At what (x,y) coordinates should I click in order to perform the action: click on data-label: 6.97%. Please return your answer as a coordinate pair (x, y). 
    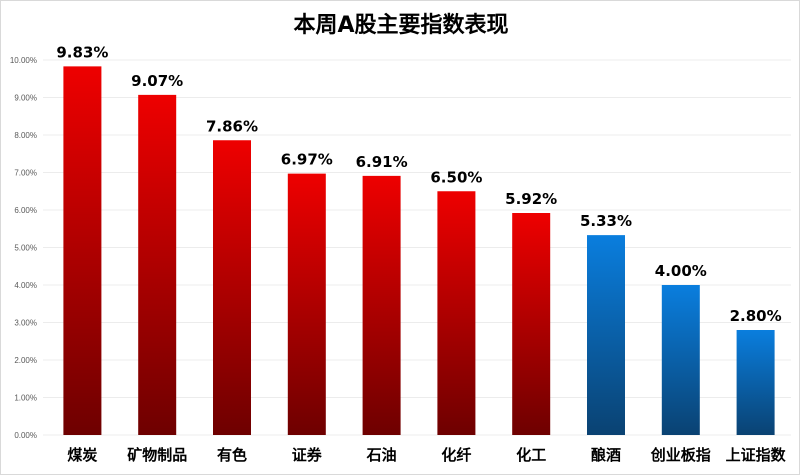
    Looking at the image, I should click on (307, 160).